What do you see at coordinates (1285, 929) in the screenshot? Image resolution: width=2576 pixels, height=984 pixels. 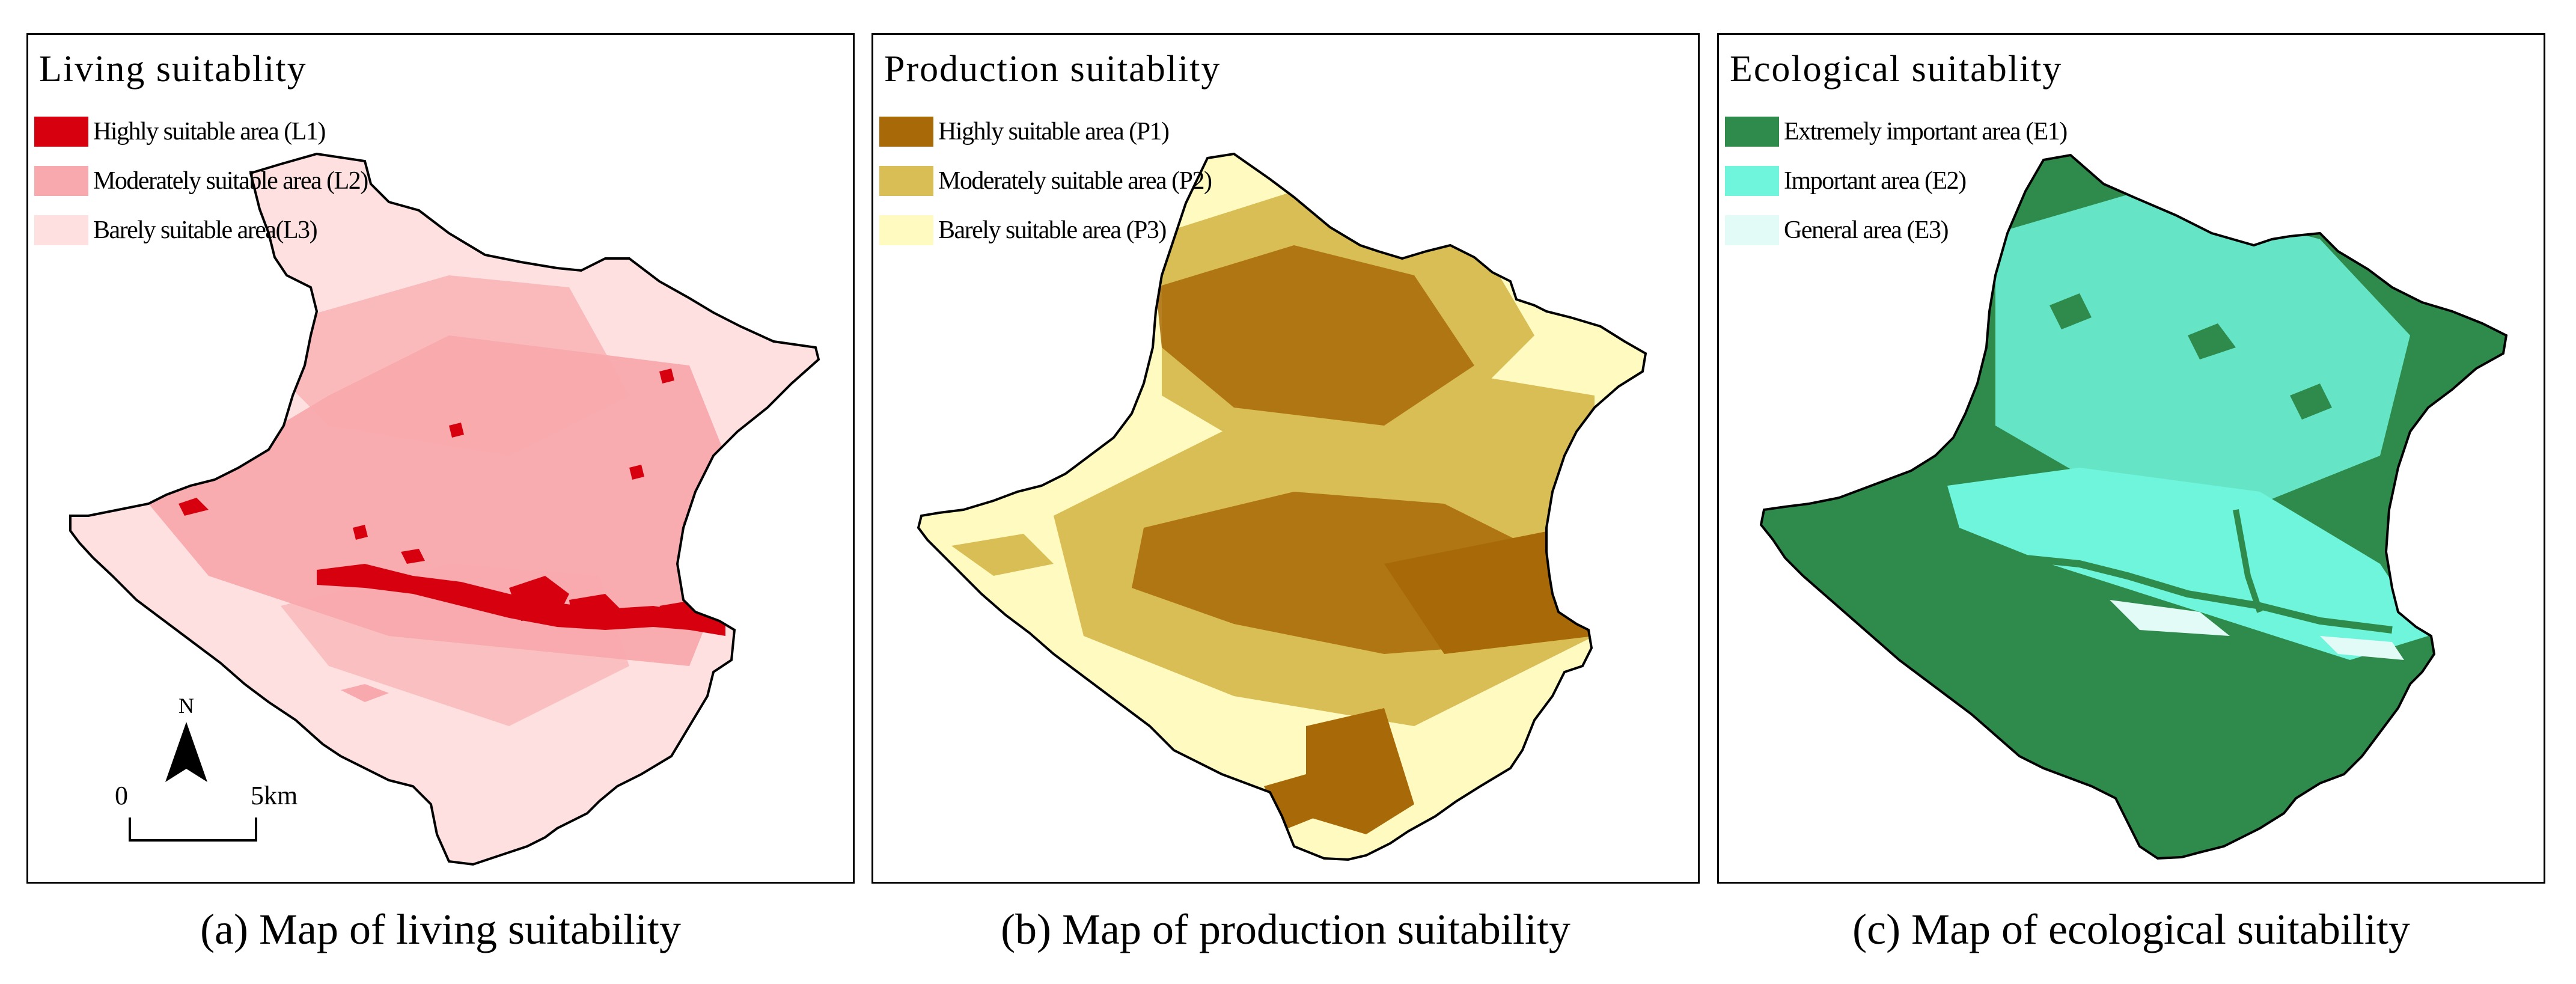 I see `caption-production: (b) Map of production suitability` at bounding box center [1285, 929].